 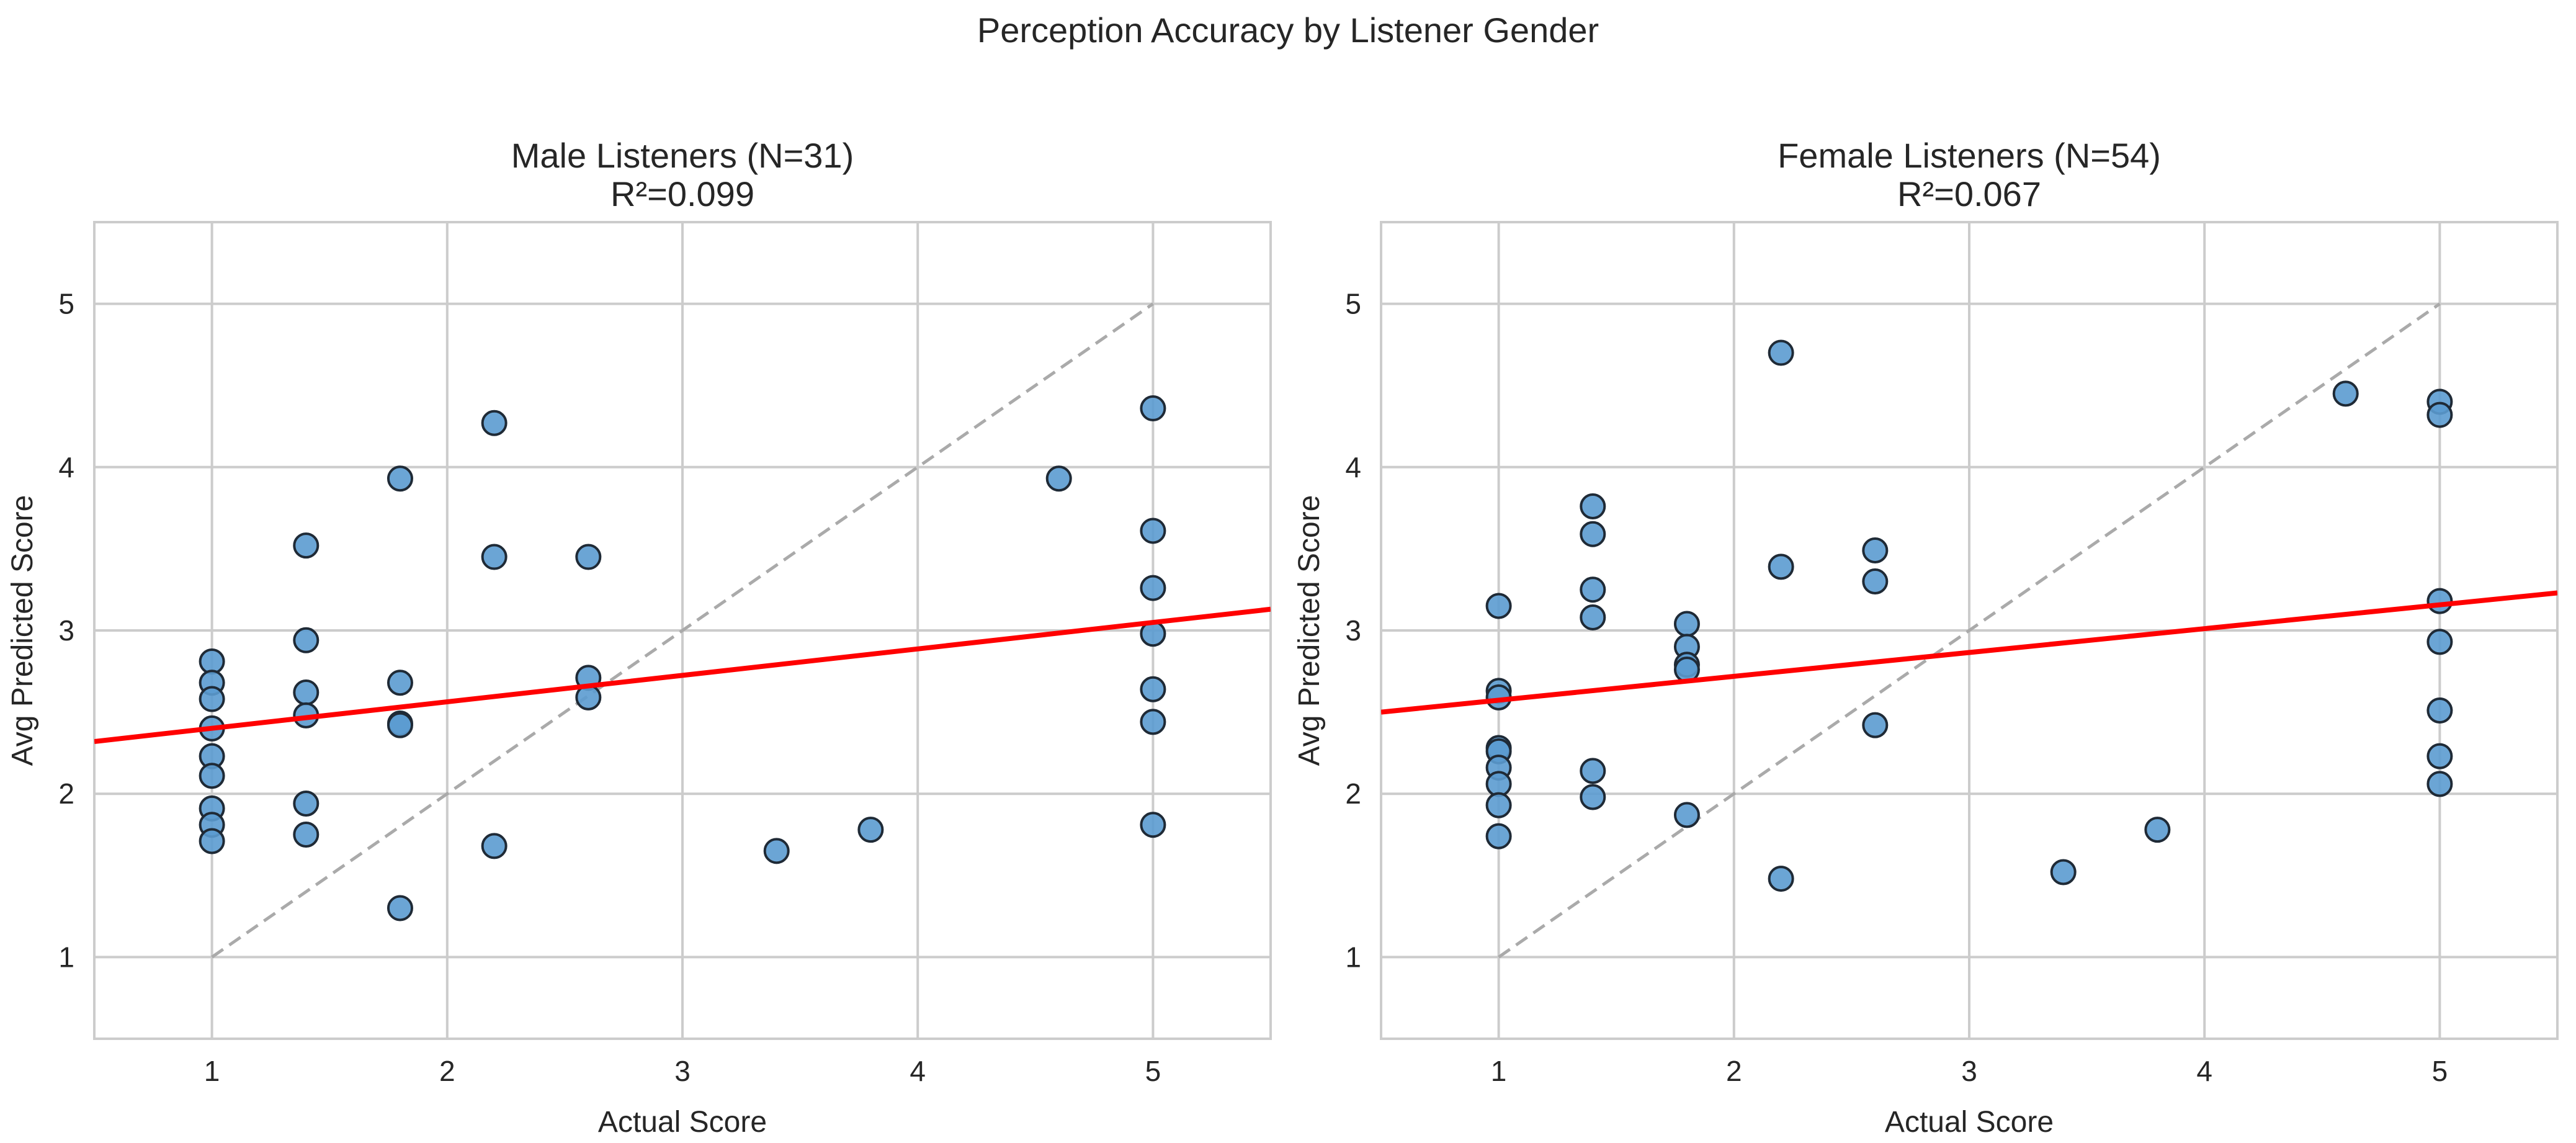 What do you see at coordinates (1969, 193) in the screenshot?
I see `panel-subtitle: R²=0.067` at bounding box center [1969, 193].